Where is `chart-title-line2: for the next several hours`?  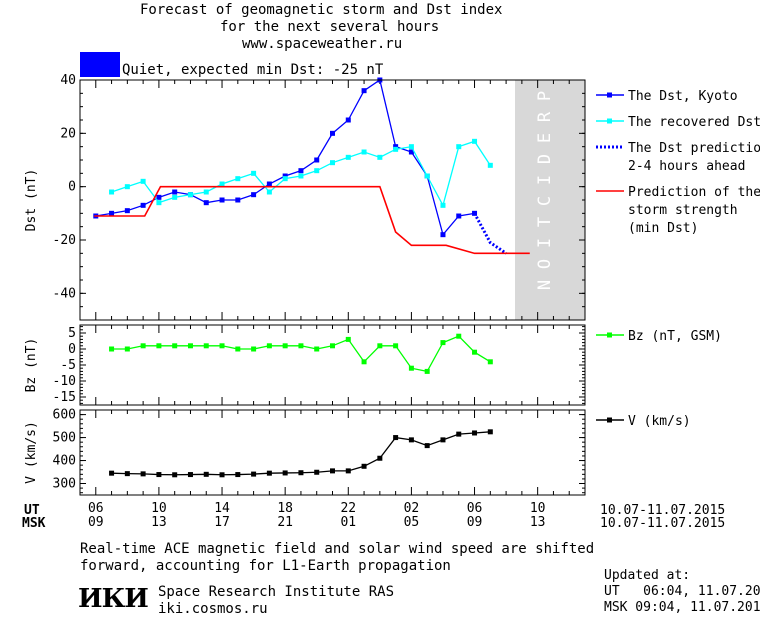 chart-title-line2: for the next several hours is located at coordinates (330, 27).